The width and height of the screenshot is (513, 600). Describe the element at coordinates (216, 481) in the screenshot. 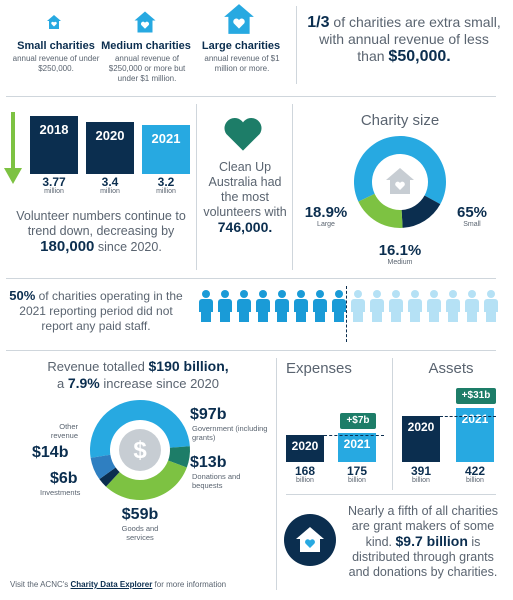

I see `revenue-donations-label: Donations and bequests` at that location.